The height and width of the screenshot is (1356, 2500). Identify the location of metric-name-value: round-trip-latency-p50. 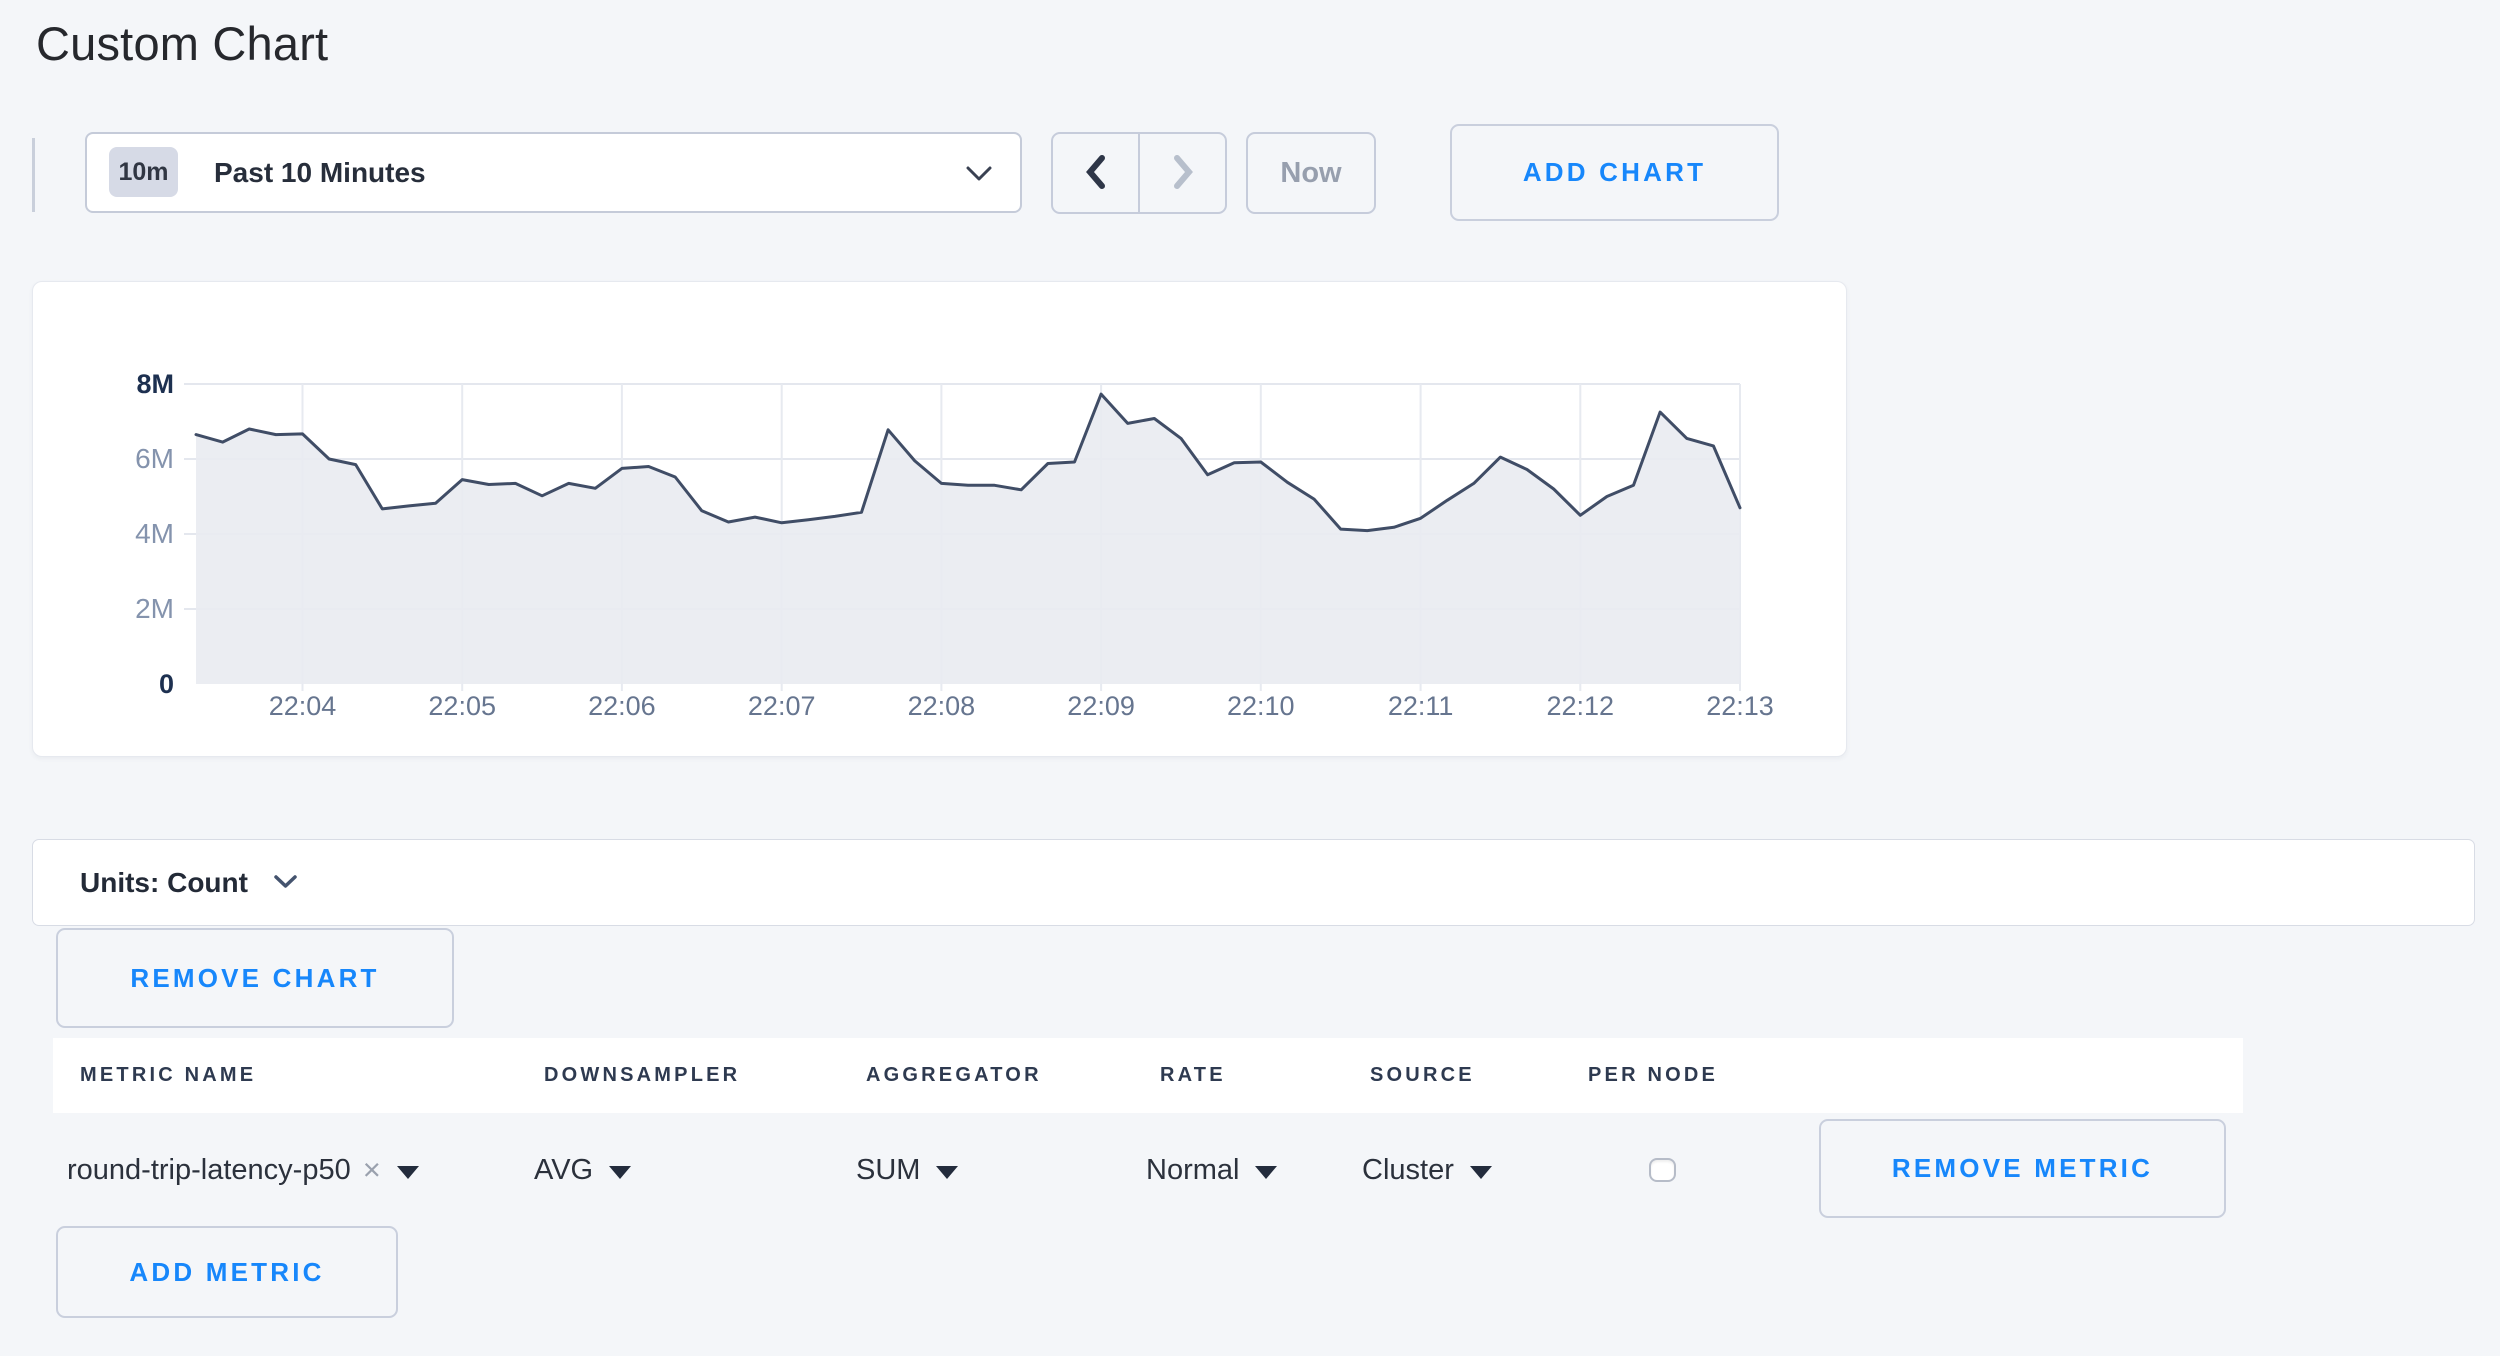
(209, 1169).